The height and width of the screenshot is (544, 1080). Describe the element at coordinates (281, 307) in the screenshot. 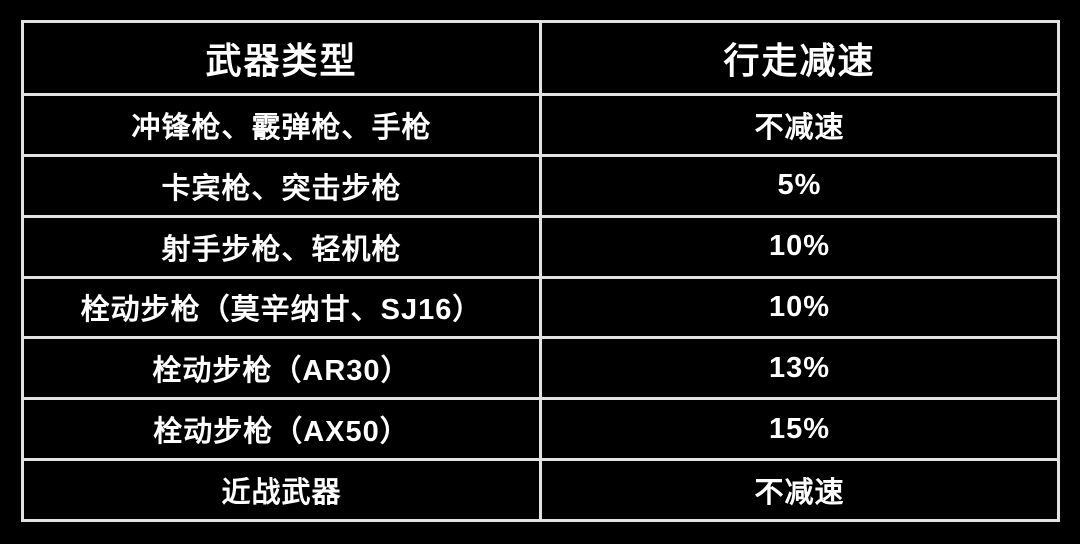

I see `weapon-cell: 栓动步枪（莫辛纳甘、SJ16）` at that location.